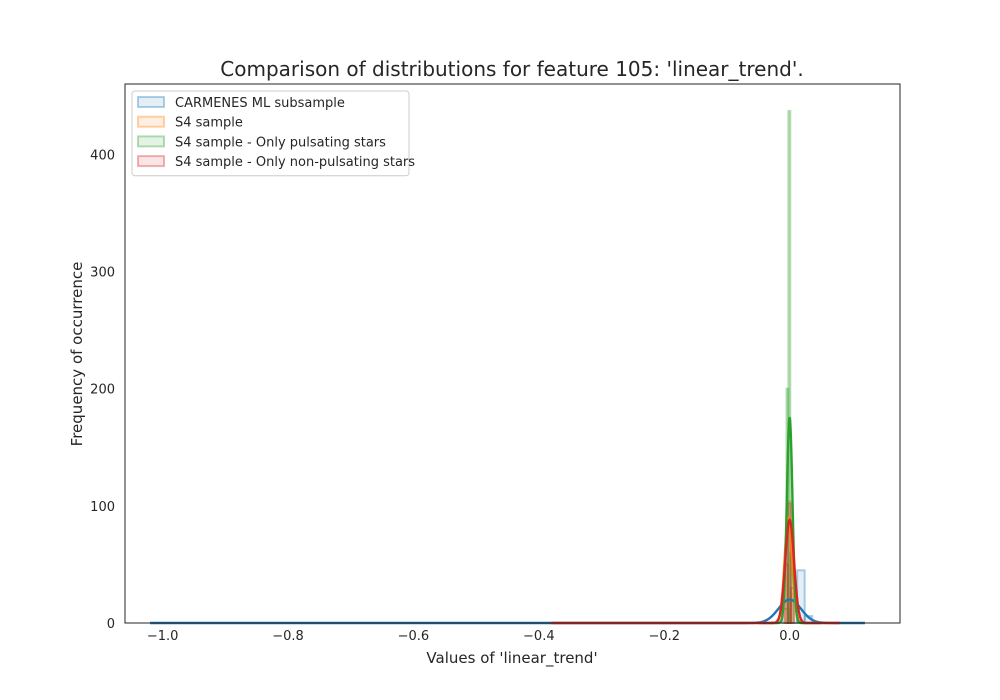 Image resolution: width=1000 pixels, height=700 pixels. I want to click on legend-item: S4 sample - Only non-pulsating stars, so click(276, 162).